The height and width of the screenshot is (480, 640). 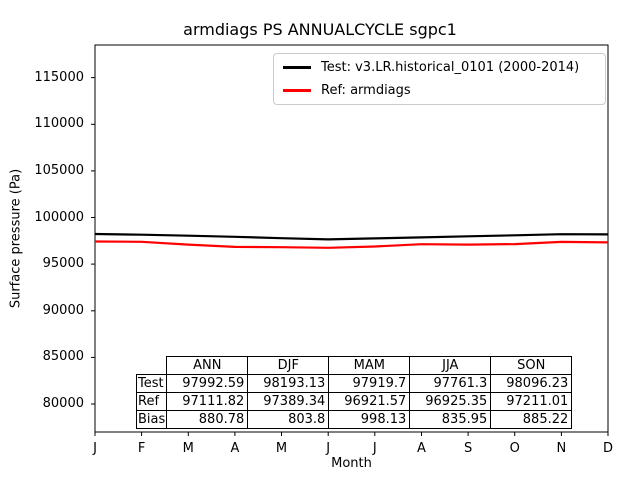 I want to click on stats-col-header: SON, so click(x=531, y=365).